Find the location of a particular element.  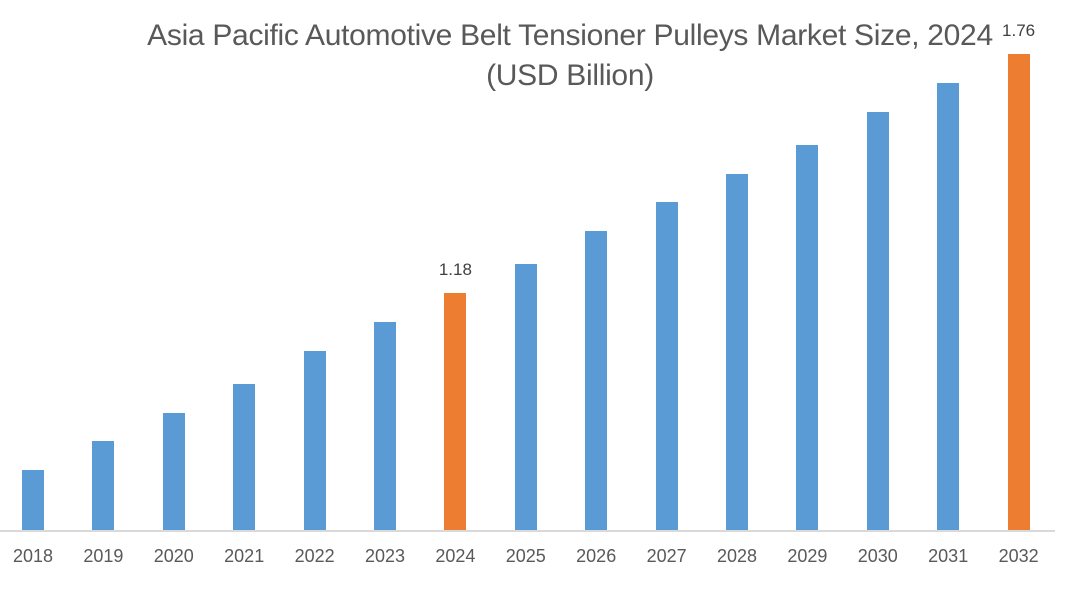

bar-2023 is located at coordinates (385, 425).